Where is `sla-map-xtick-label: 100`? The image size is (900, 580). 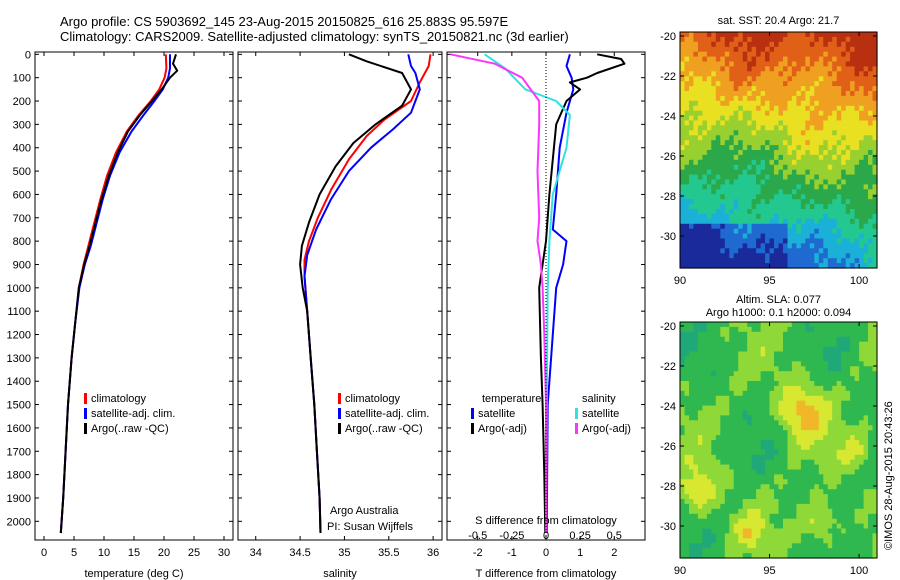
sla-map-xtick-label: 100 is located at coordinates (859, 571).